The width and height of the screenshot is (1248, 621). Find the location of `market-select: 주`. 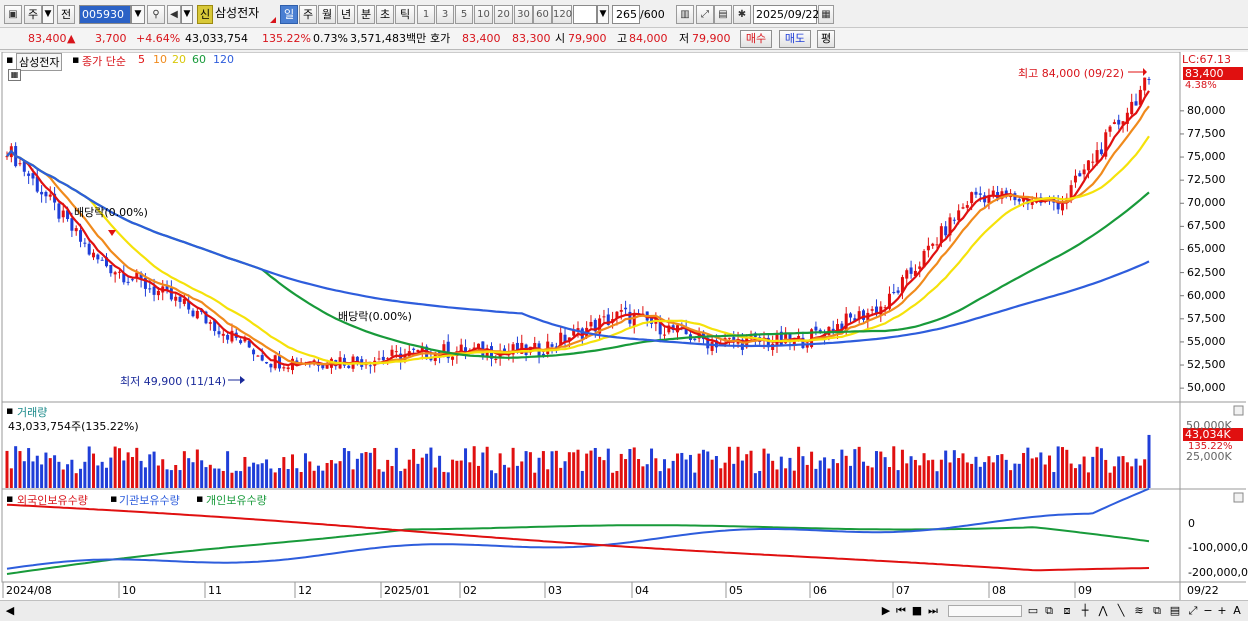

market-select: 주 is located at coordinates (33, 14).